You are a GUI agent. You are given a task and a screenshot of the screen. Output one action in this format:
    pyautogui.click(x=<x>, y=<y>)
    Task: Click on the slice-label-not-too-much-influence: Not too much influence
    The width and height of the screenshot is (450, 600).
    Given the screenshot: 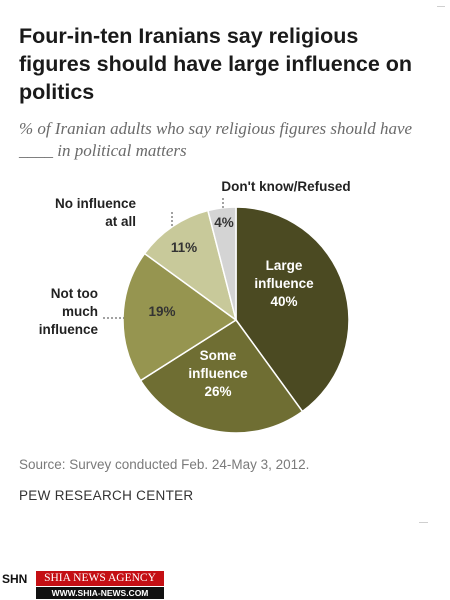 What is the action you would take?
    pyautogui.click(x=69, y=311)
    